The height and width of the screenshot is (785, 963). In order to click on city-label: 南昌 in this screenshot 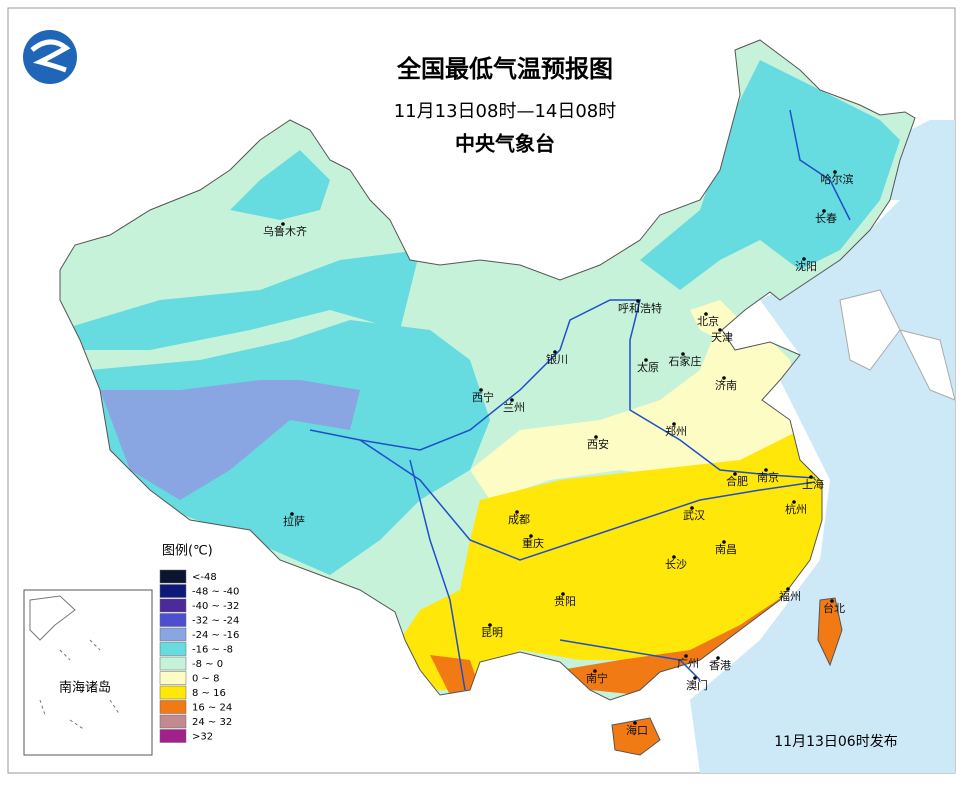, I will do `click(726, 549)`.